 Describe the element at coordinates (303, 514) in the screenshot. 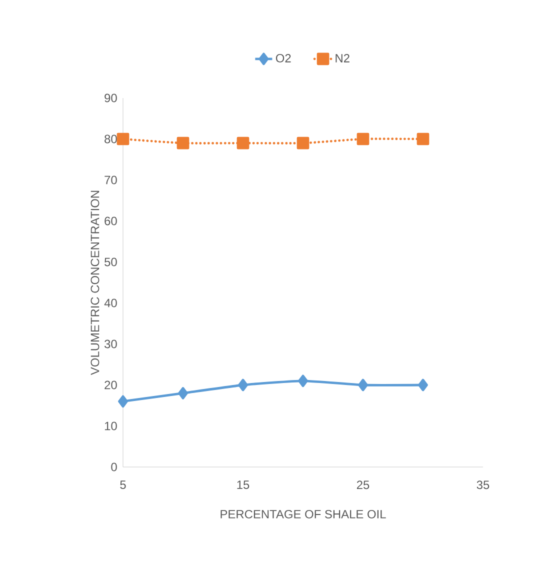

I see `x-axis-title: PERCENTAGE OF SHALE OIL` at that location.